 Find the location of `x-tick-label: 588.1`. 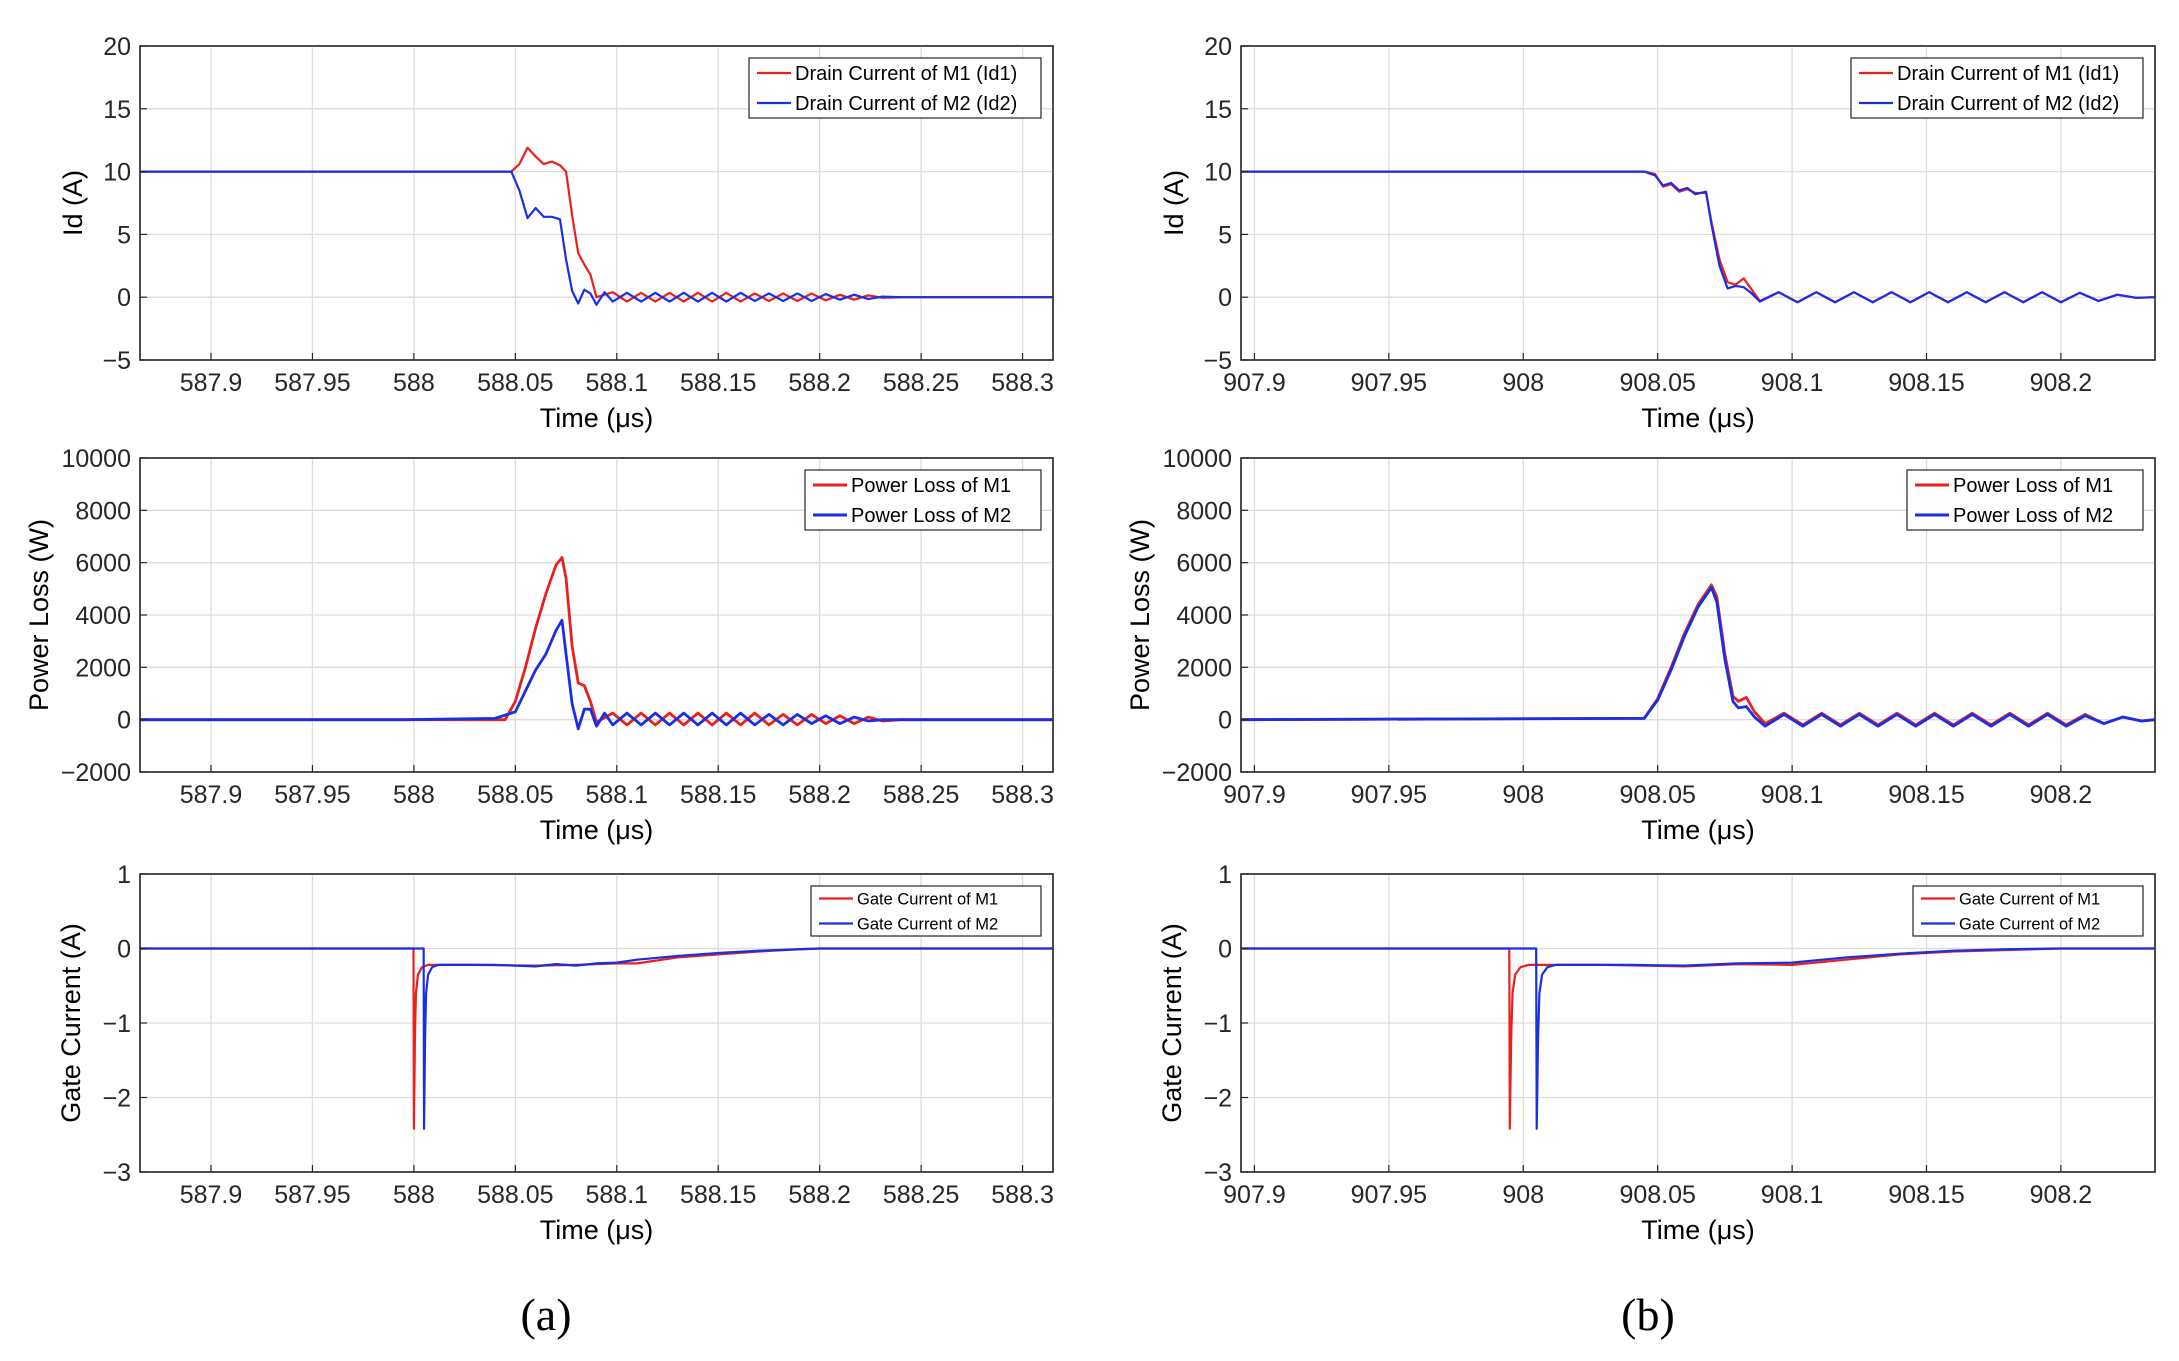

x-tick-label: 588.1 is located at coordinates (617, 383).